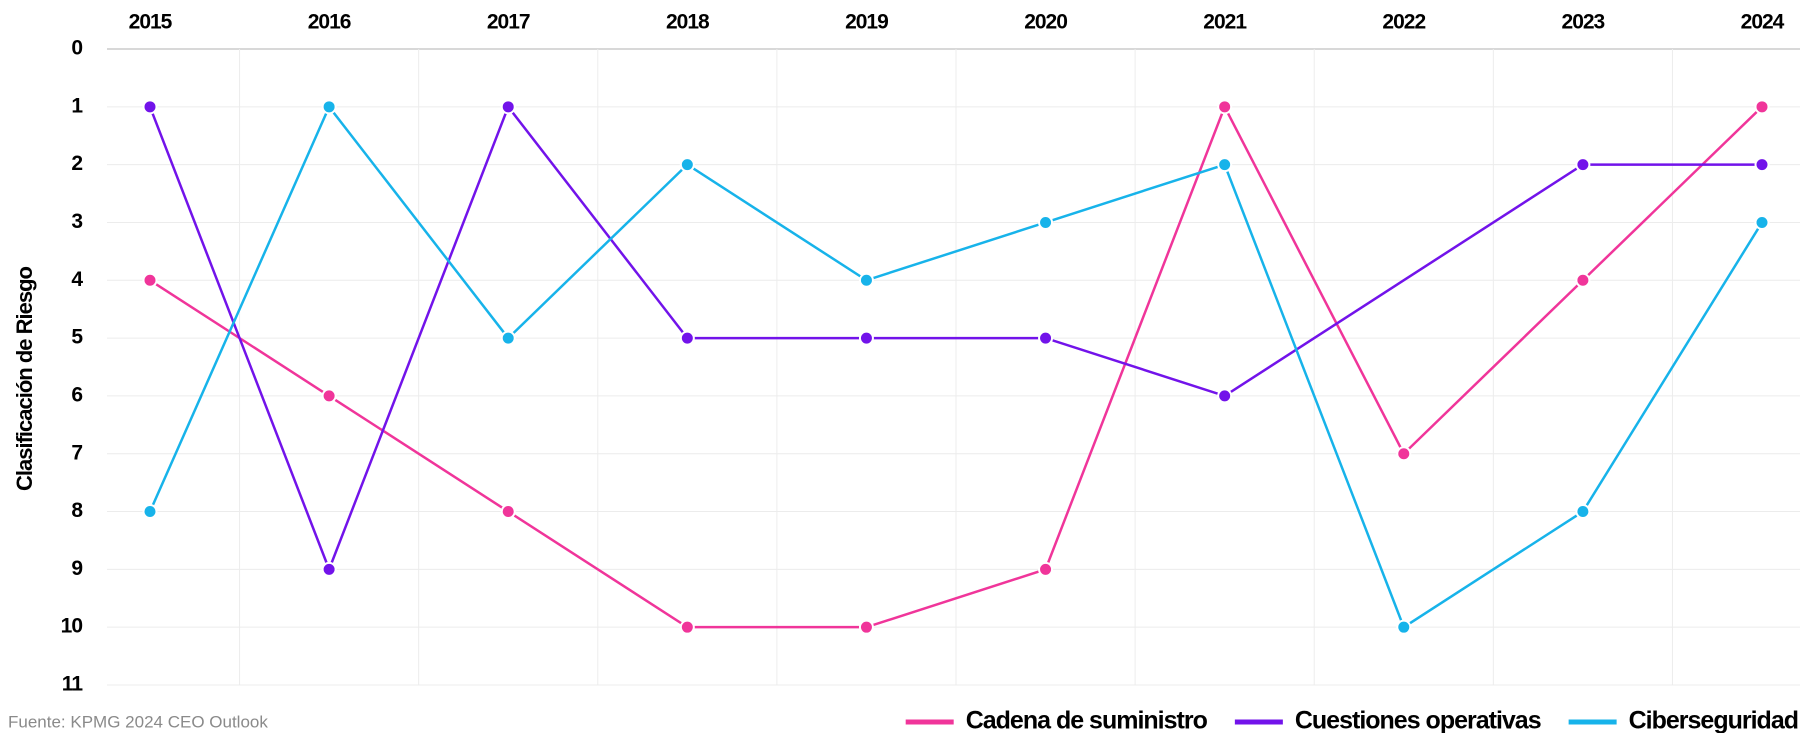 The width and height of the screenshot is (1800, 733). What do you see at coordinates (77, 105) in the screenshot?
I see `y-tick-label: 1` at bounding box center [77, 105].